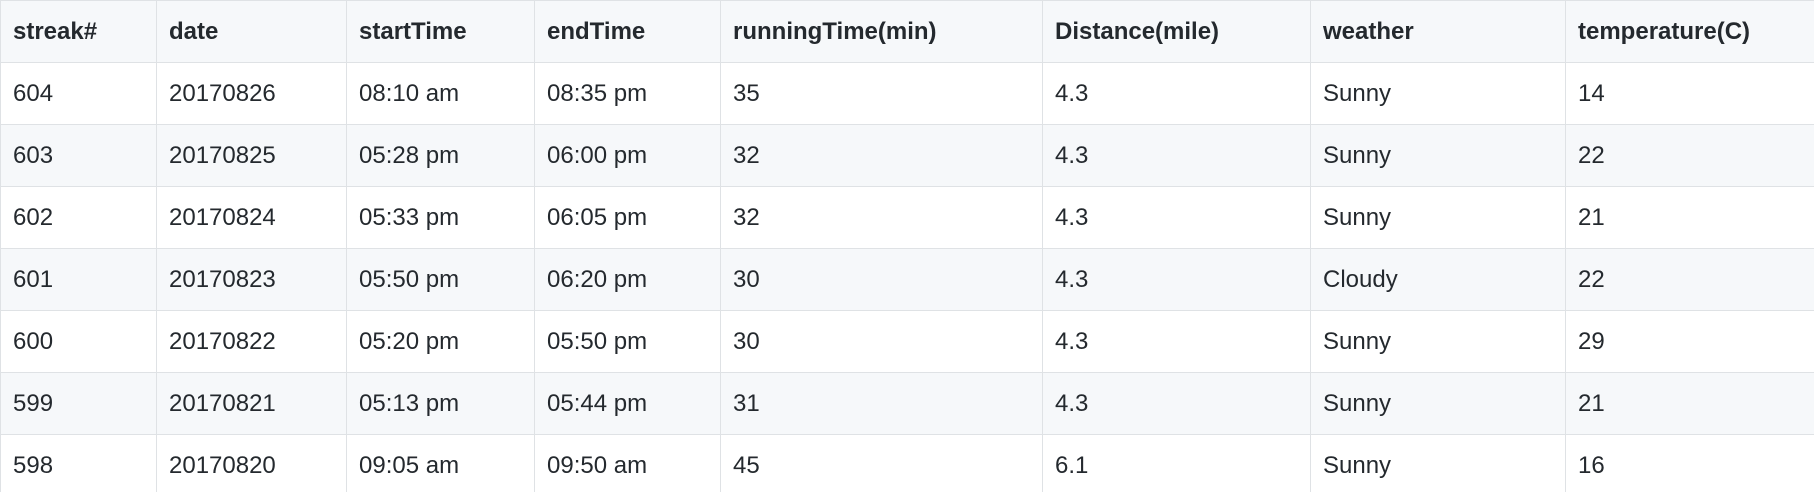 The width and height of the screenshot is (1814, 492). Describe the element at coordinates (1176, 31) in the screenshot. I see `header-distance: Distance(mile)` at that location.